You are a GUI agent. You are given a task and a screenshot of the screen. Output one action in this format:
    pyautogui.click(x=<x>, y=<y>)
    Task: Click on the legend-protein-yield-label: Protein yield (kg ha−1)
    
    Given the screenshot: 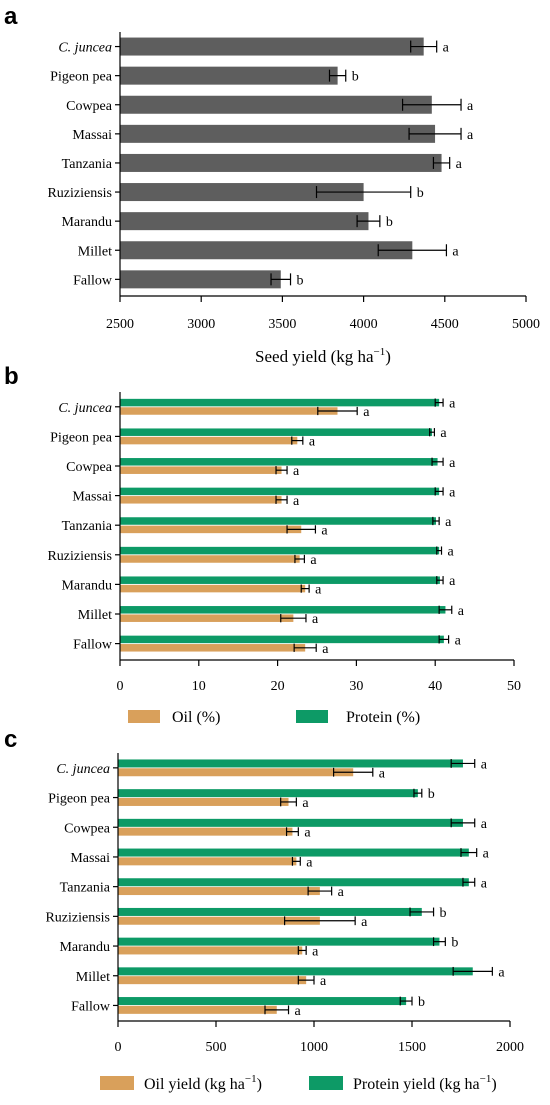 What is the action you would take?
    pyautogui.click(x=425, y=1083)
    